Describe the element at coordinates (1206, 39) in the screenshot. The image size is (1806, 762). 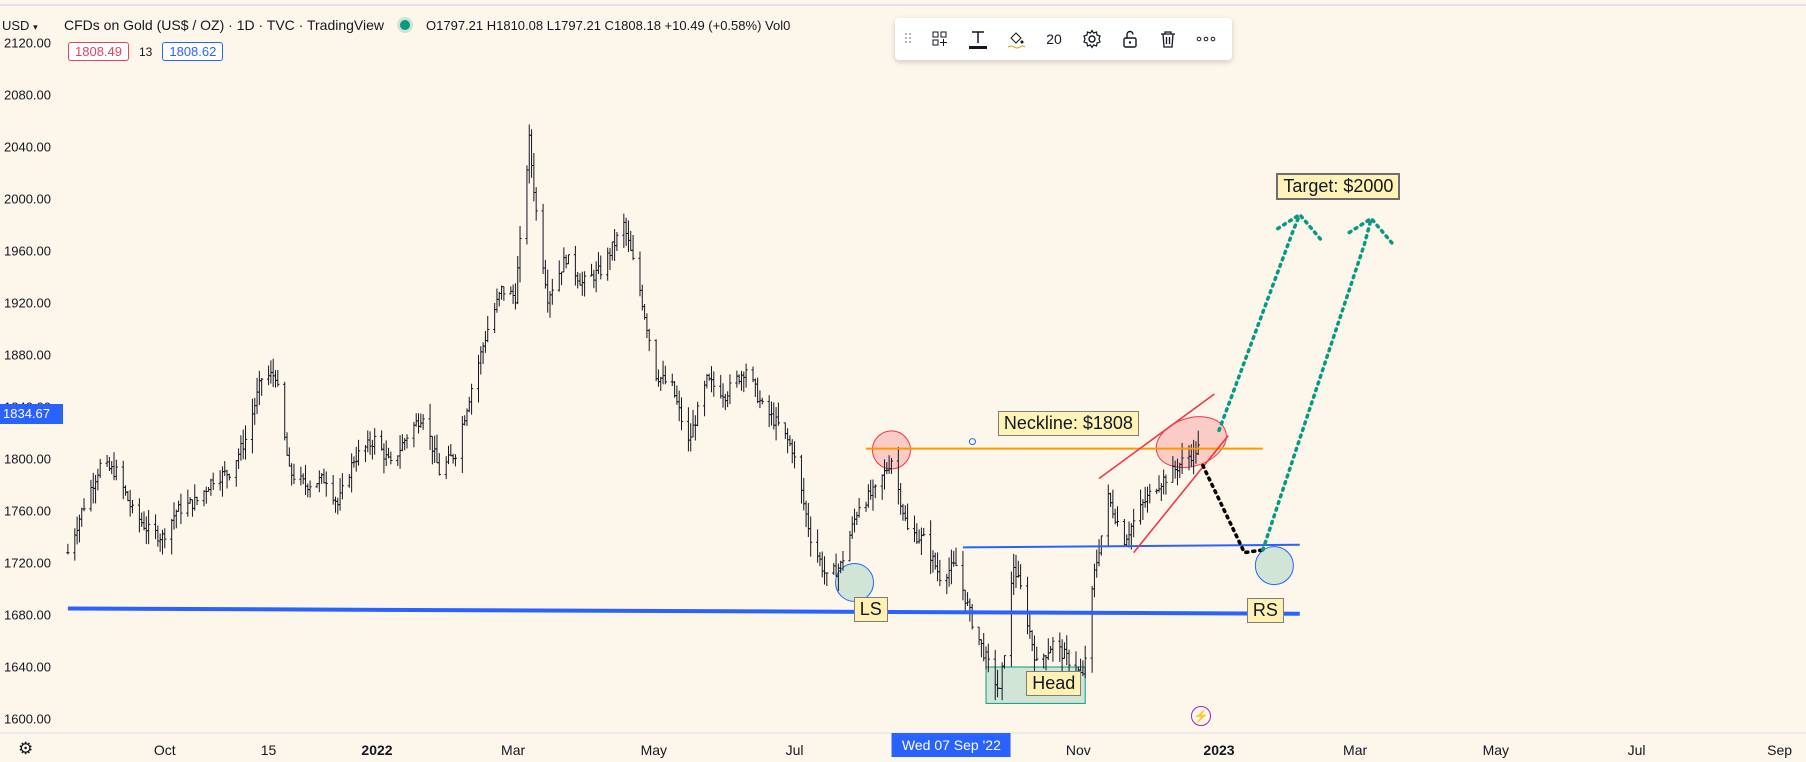
I see `more-icon` at that location.